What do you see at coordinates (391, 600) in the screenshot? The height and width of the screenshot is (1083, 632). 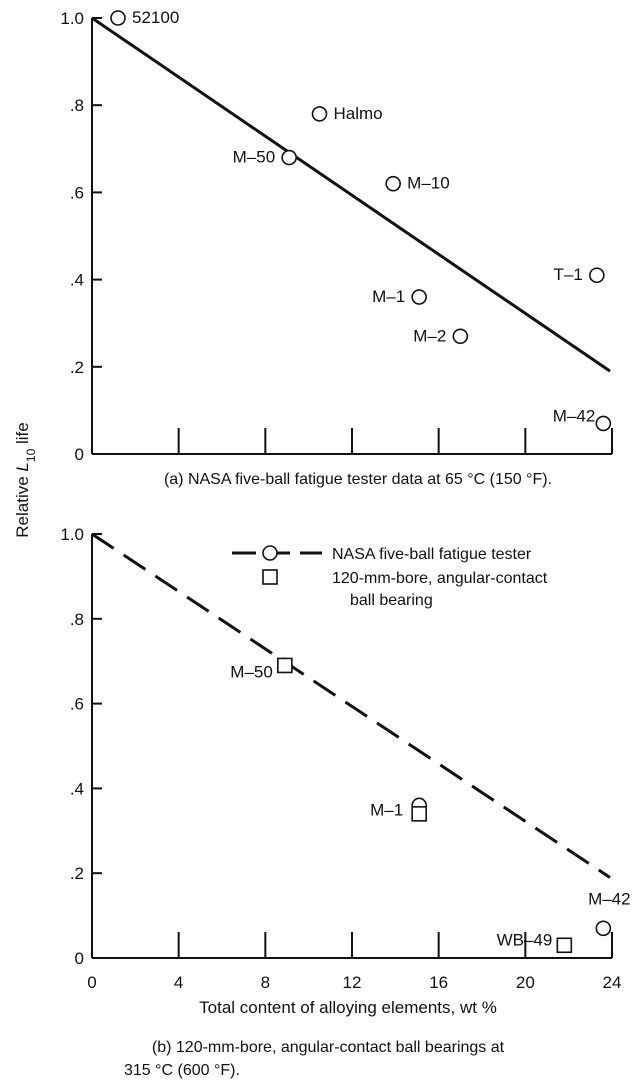 I see `legend-entry-label: ball bearing` at bounding box center [391, 600].